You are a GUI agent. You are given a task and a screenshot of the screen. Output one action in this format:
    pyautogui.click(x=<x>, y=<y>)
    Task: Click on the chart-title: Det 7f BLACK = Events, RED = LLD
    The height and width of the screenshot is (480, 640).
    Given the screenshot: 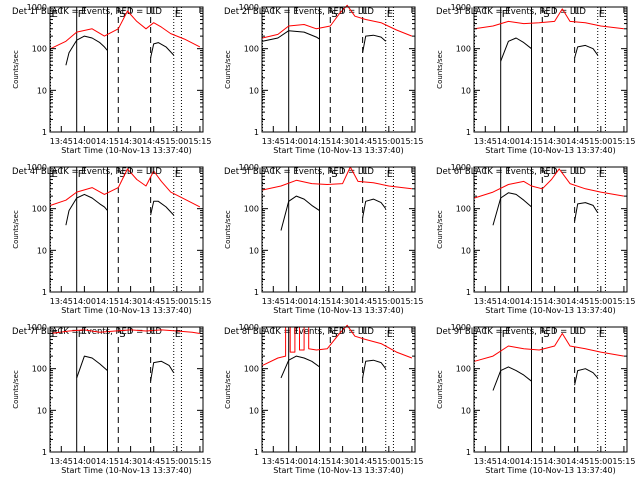 What is the action you would take?
    pyautogui.click(x=87, y=332)
    